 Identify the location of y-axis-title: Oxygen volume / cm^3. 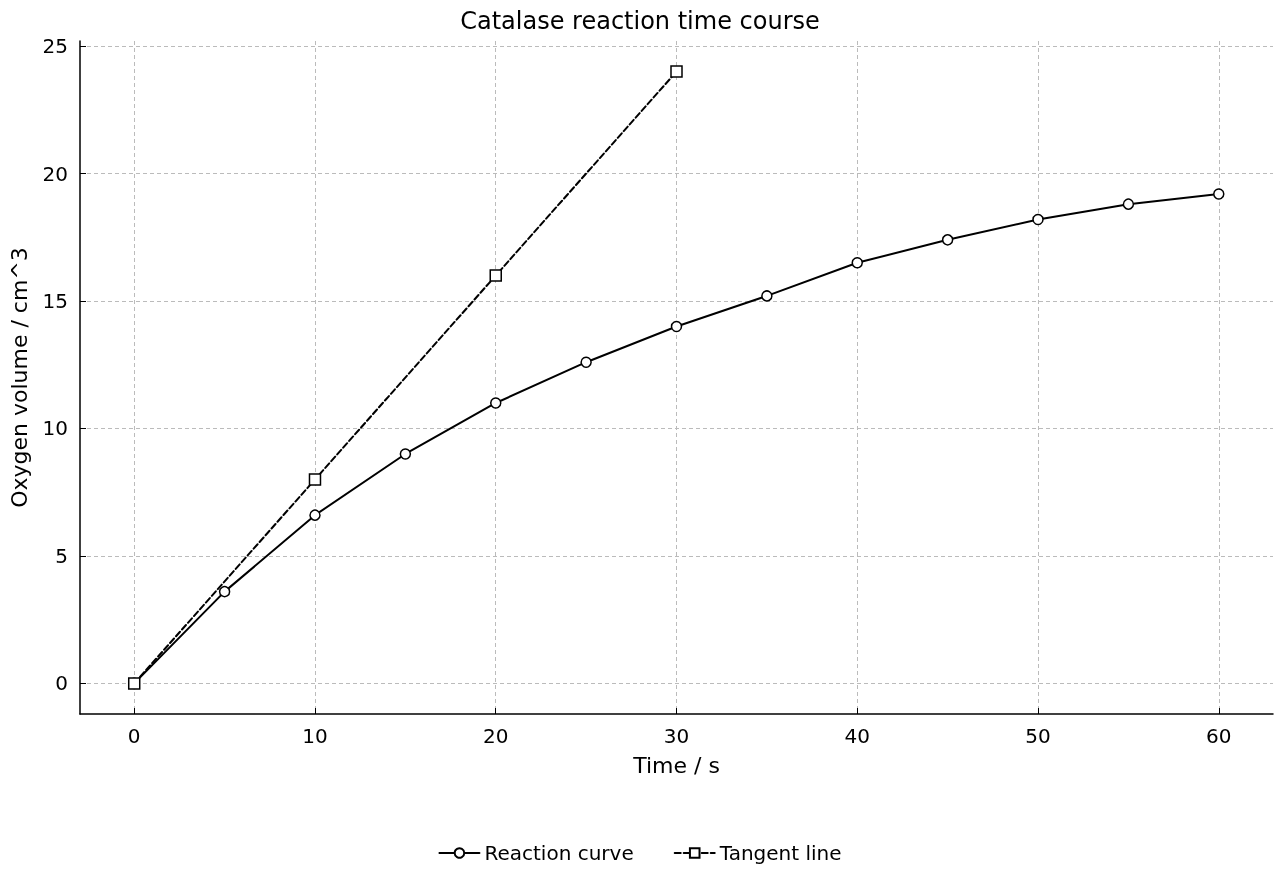
(19, 377).